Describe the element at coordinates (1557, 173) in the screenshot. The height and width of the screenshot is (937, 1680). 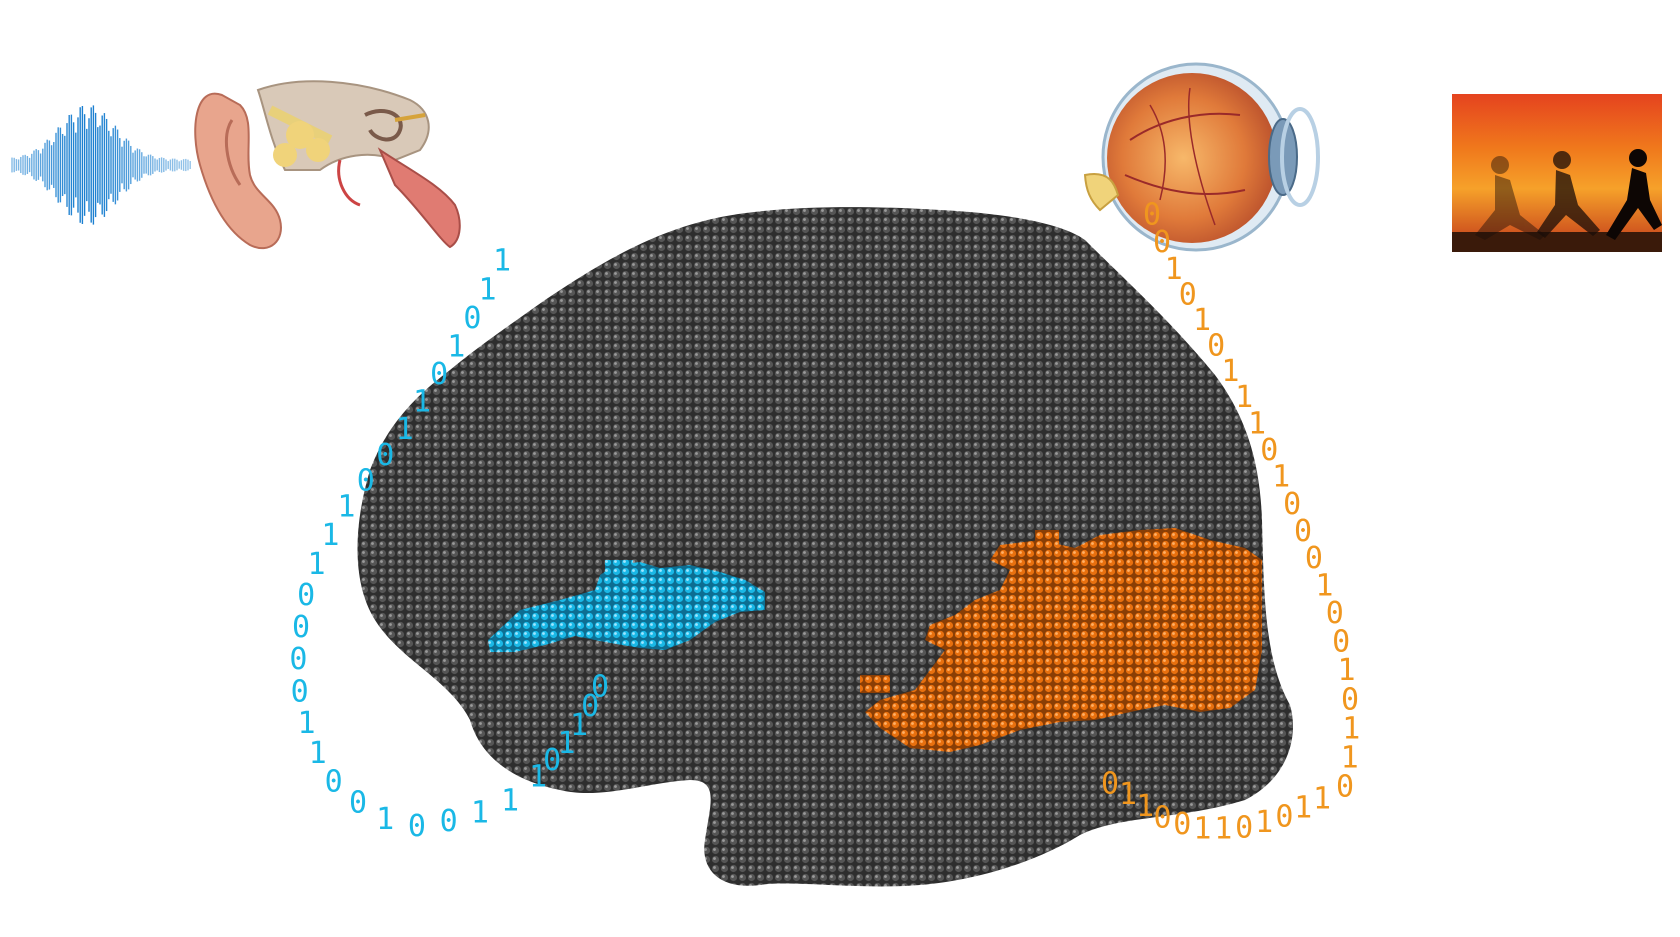
I see `running-people-scene-icon` at that location.